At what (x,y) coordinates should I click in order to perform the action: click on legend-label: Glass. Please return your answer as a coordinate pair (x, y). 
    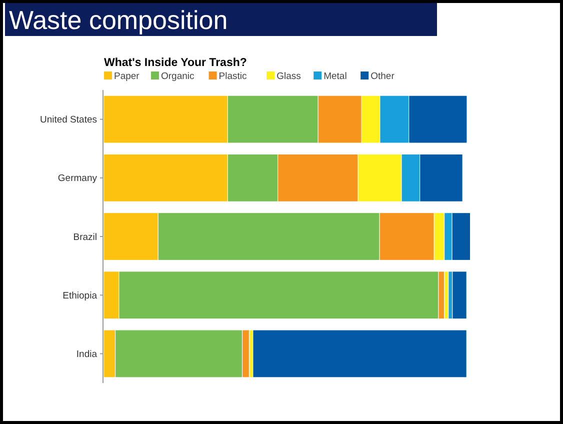
    Looking at the image, I should click on (289, 76).